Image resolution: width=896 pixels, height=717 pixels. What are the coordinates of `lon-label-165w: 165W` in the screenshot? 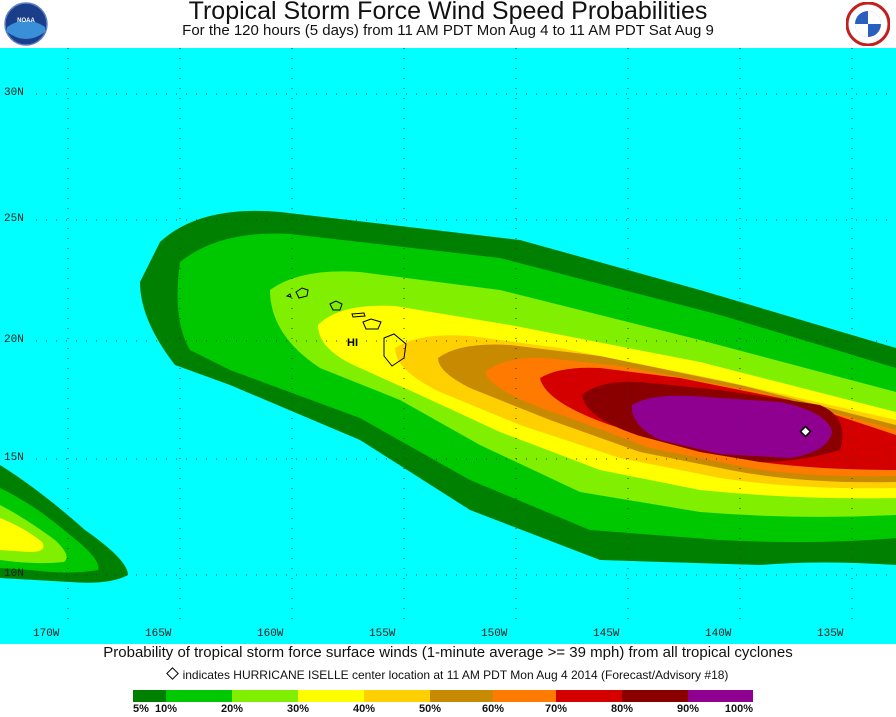 It's located at (158, 634).